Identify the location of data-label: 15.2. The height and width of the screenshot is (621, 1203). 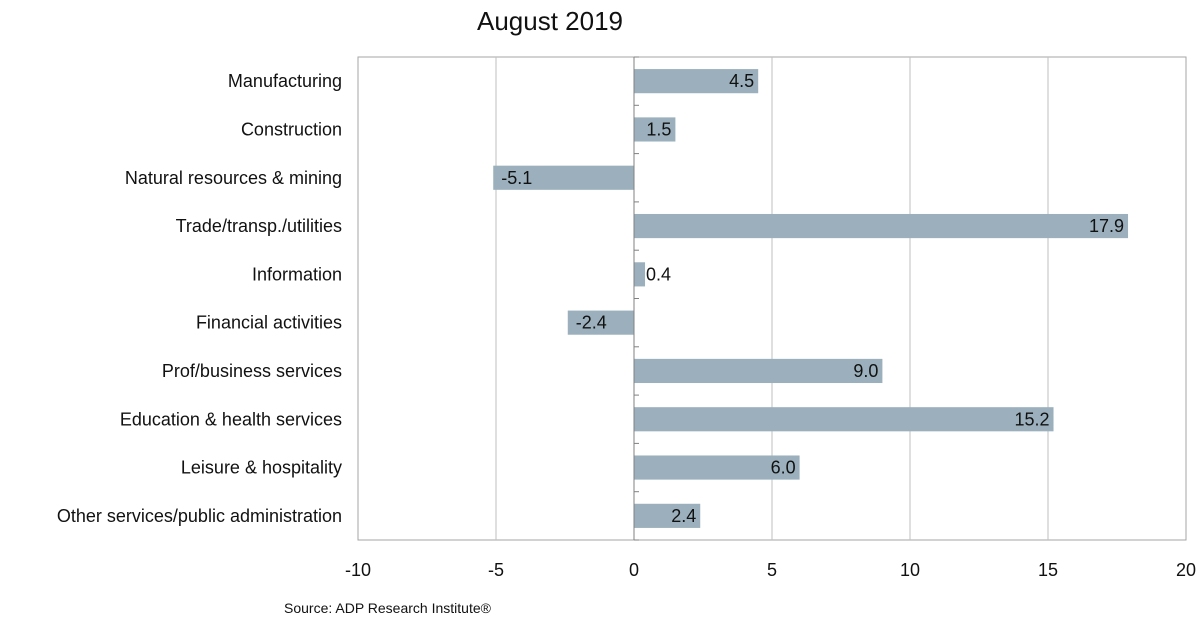
(1031, 419).